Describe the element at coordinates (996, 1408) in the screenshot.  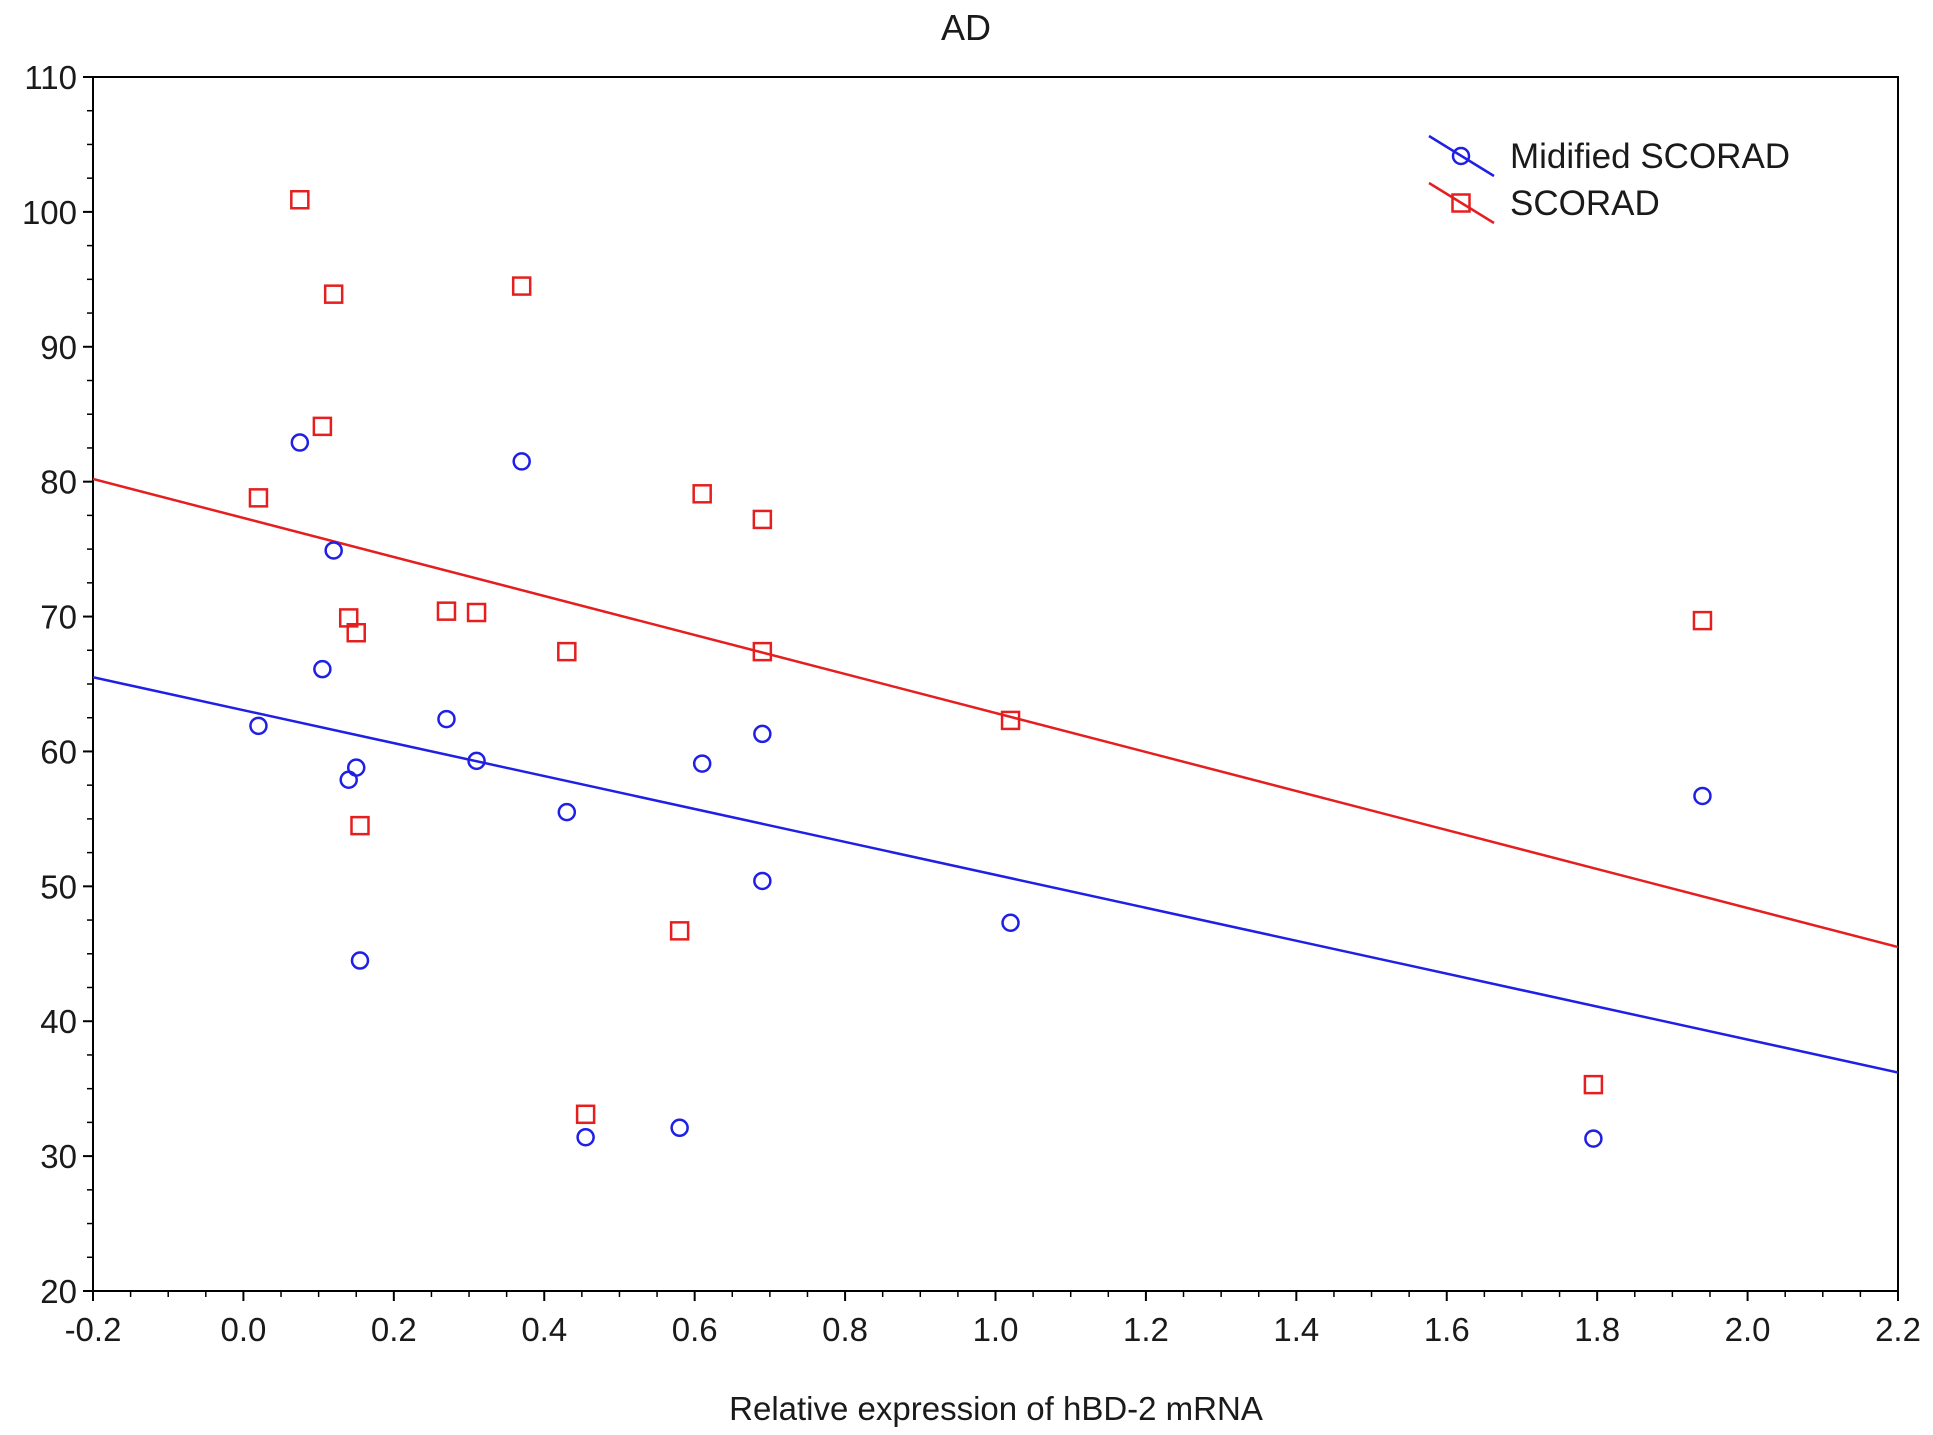
I see `x-axis-label: Relative expression of hBD-2 mRNA` at that location.